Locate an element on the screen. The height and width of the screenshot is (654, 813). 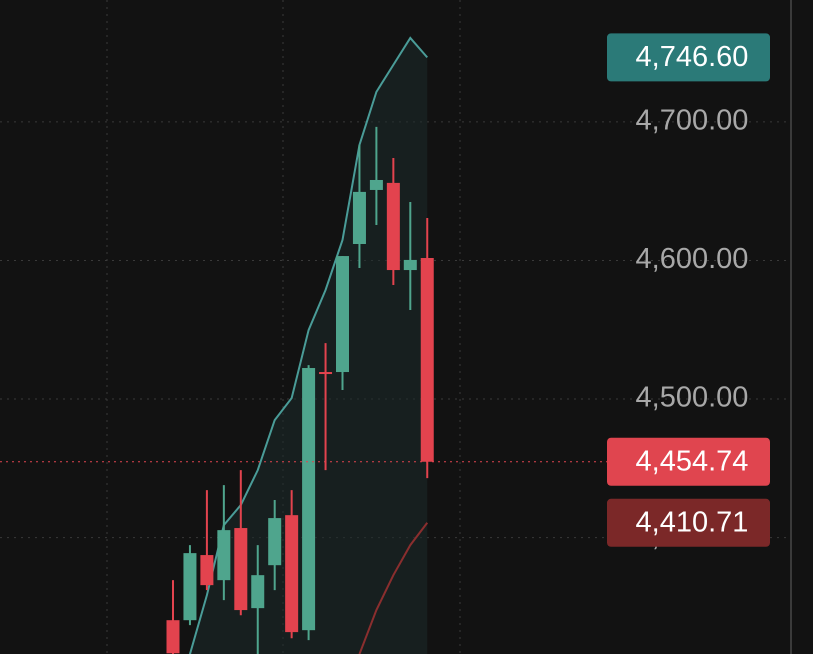
price-label: 4,410.71 is located at coordinates (692, 522).